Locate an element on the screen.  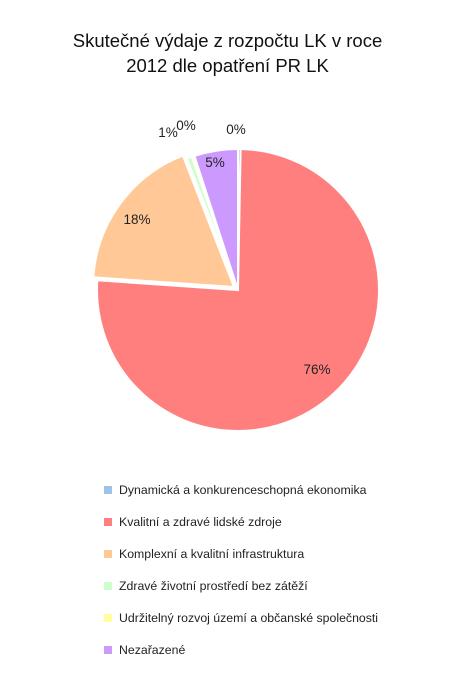
pie-slice-komplexni-a-kvalitni-infrastruktura is located at coordinates (164, 221).